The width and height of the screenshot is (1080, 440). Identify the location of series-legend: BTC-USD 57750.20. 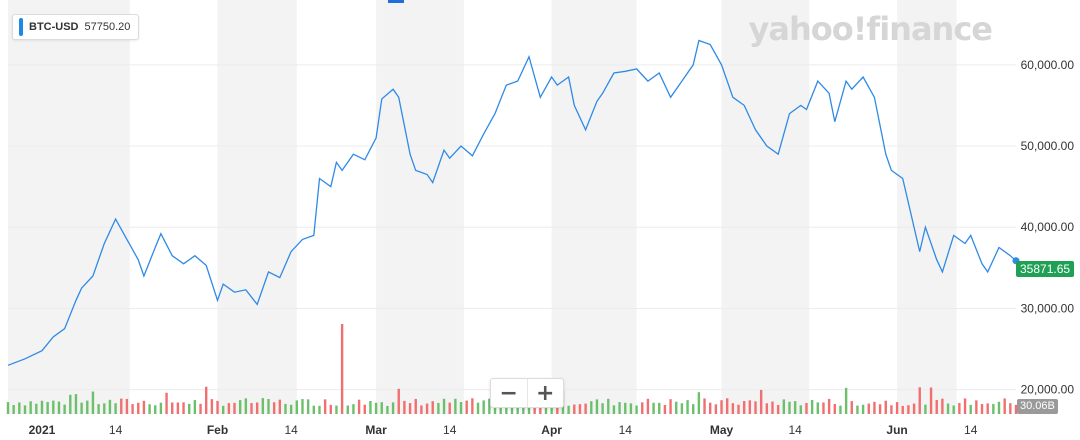
(76, 27).